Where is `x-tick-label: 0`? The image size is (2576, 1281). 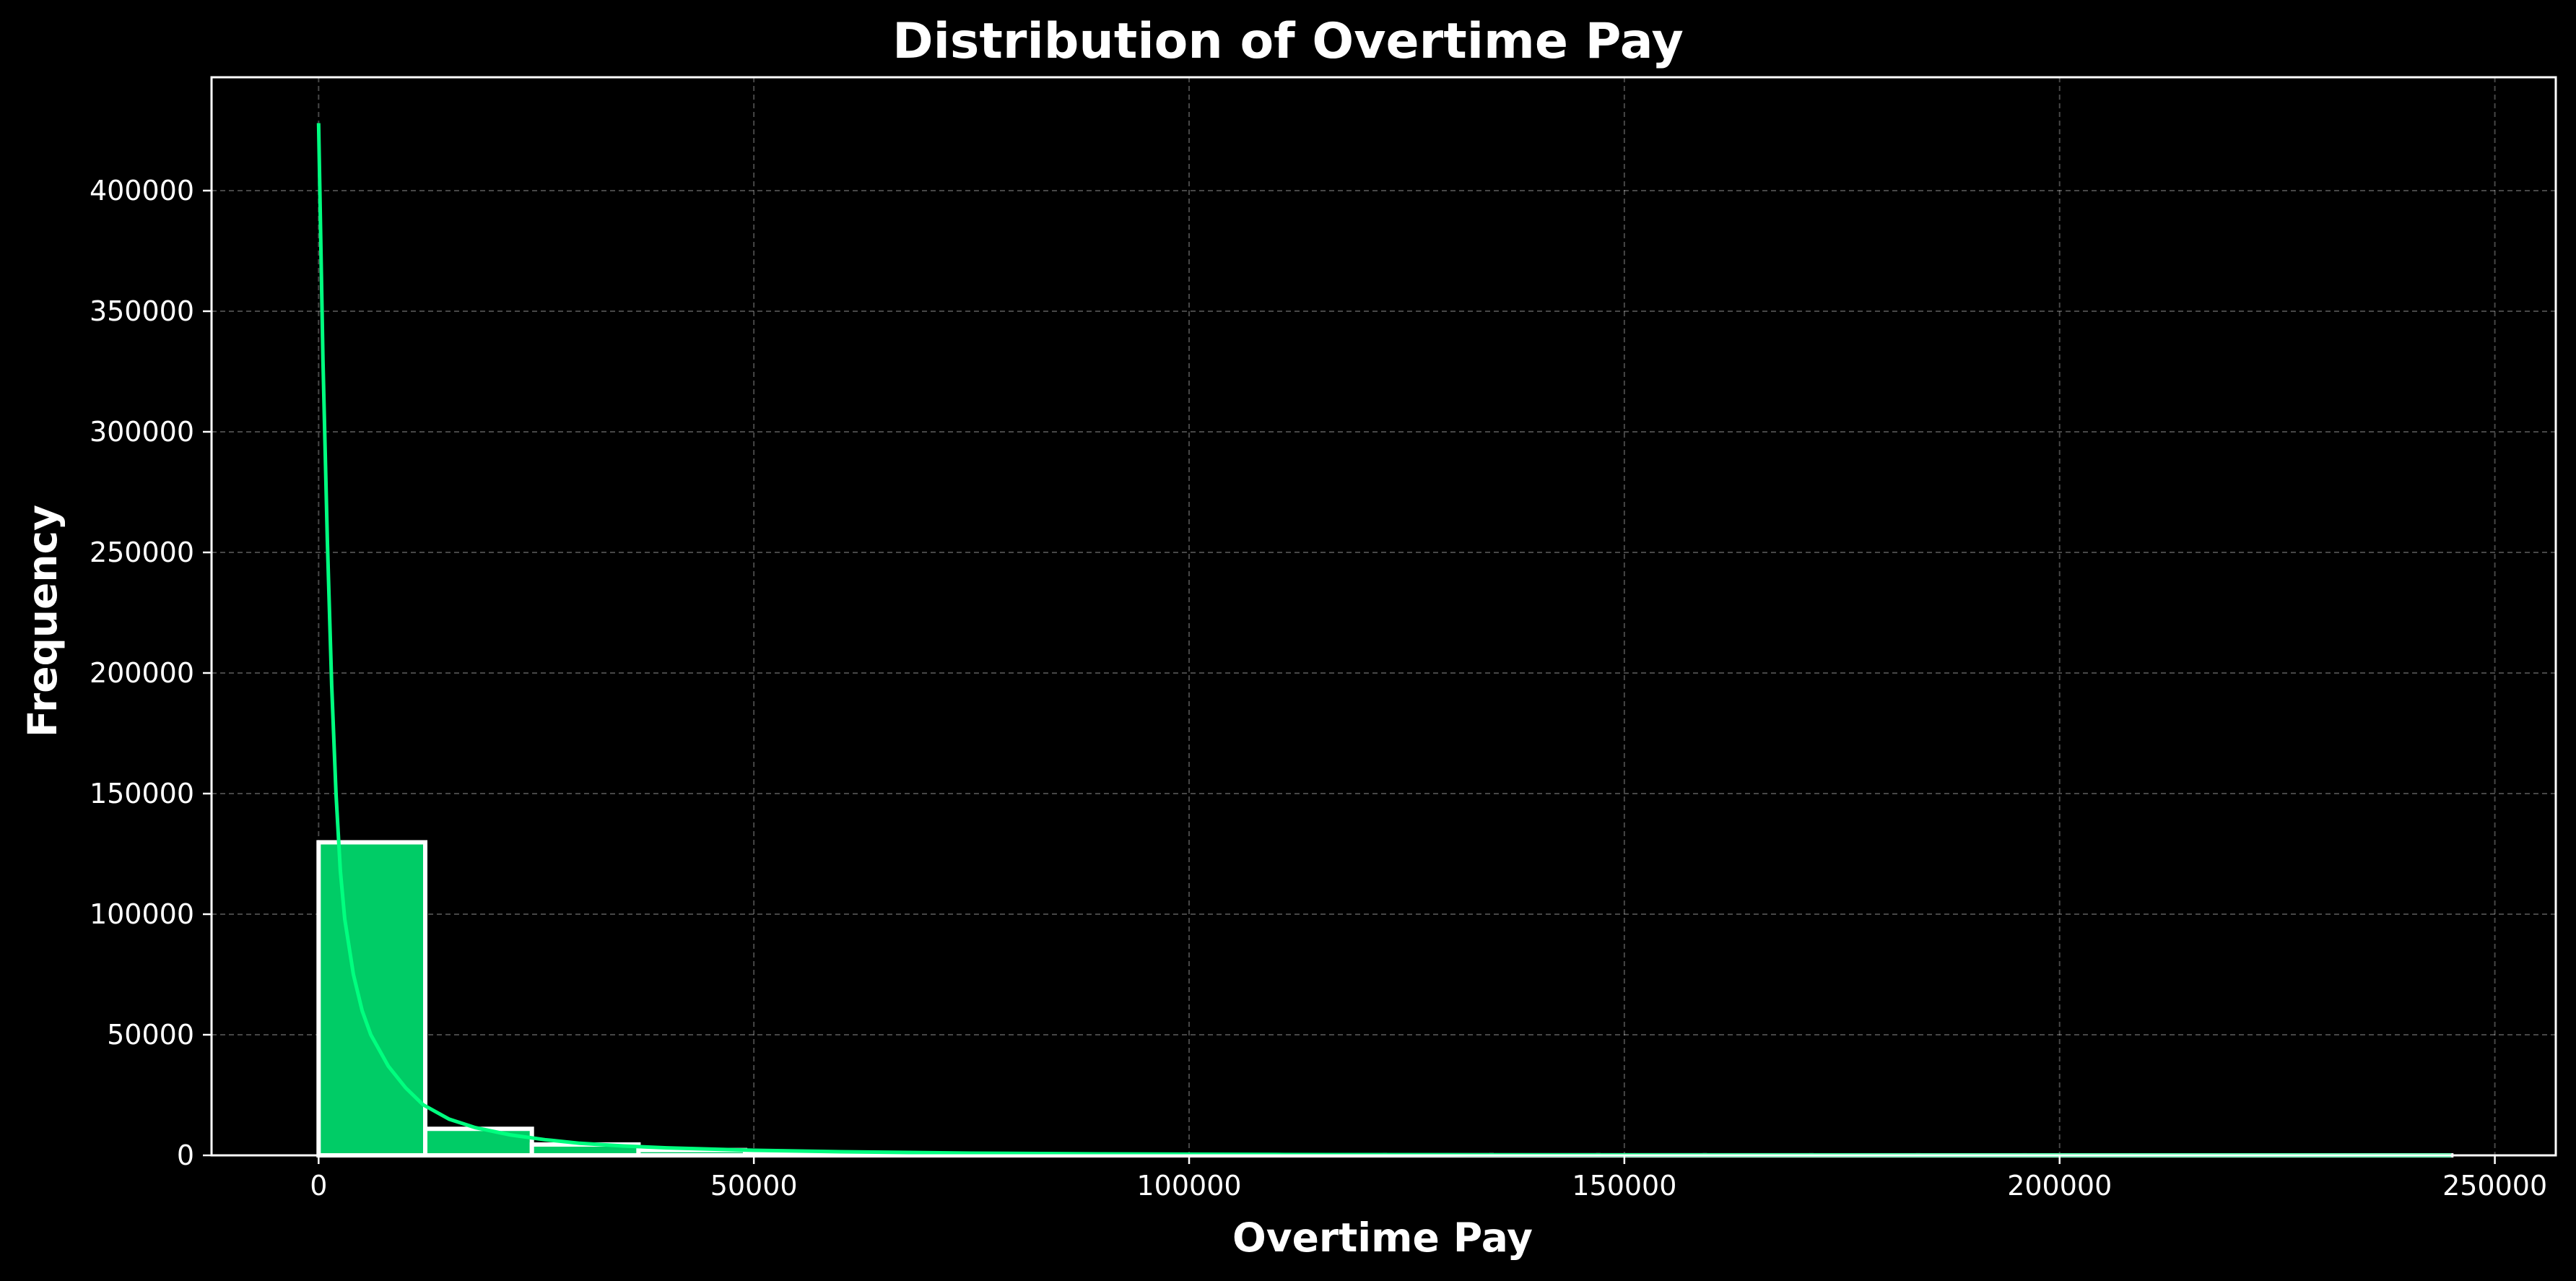
x-tick-label: 0 is located at coordinates (318, 1186).